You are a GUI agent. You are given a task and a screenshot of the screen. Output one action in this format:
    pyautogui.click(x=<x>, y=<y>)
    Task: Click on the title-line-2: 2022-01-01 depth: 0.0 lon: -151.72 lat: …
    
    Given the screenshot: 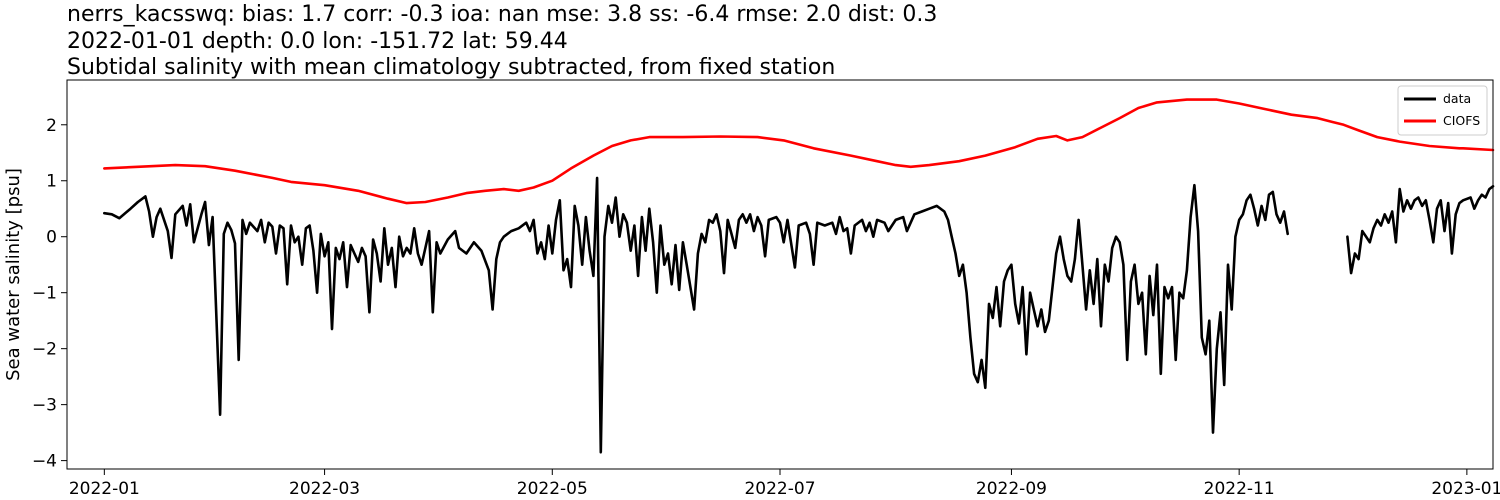 What is the action you would take?
    pyautogui.click(x=317, y=41)
    